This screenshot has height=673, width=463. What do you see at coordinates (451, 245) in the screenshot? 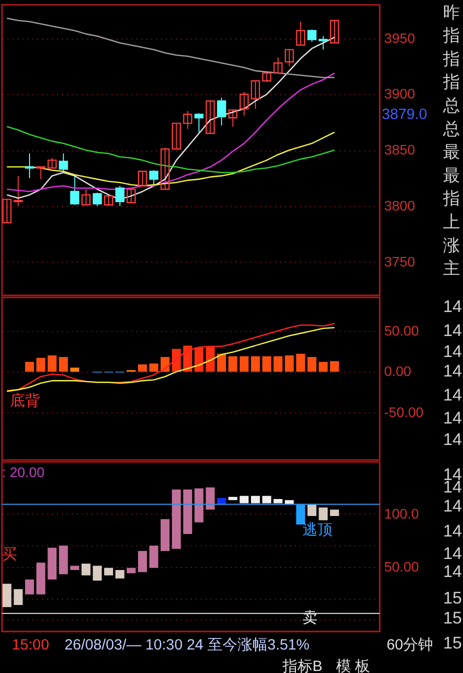
I see `text: 涨` at bounding box center [451, 245].